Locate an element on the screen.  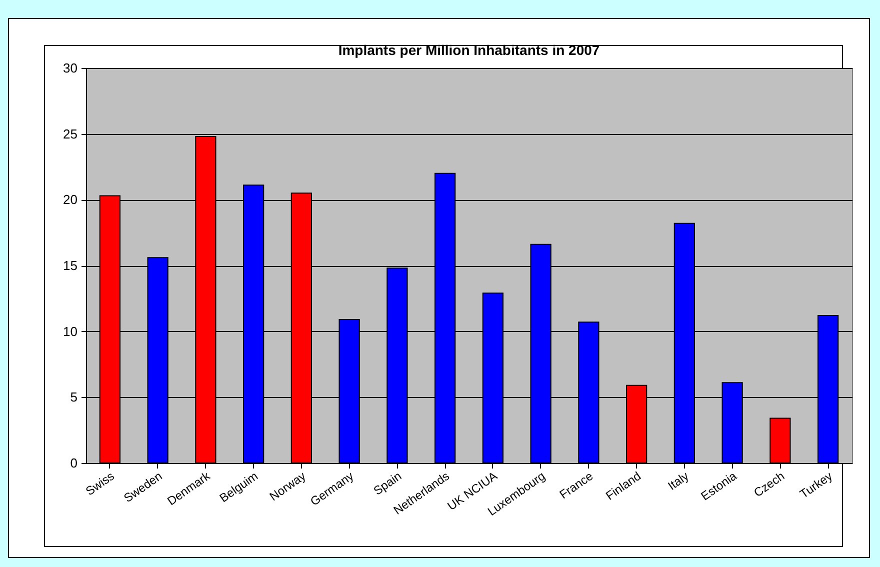
y-tick-label: 15 is located at coordinates (70, 265).